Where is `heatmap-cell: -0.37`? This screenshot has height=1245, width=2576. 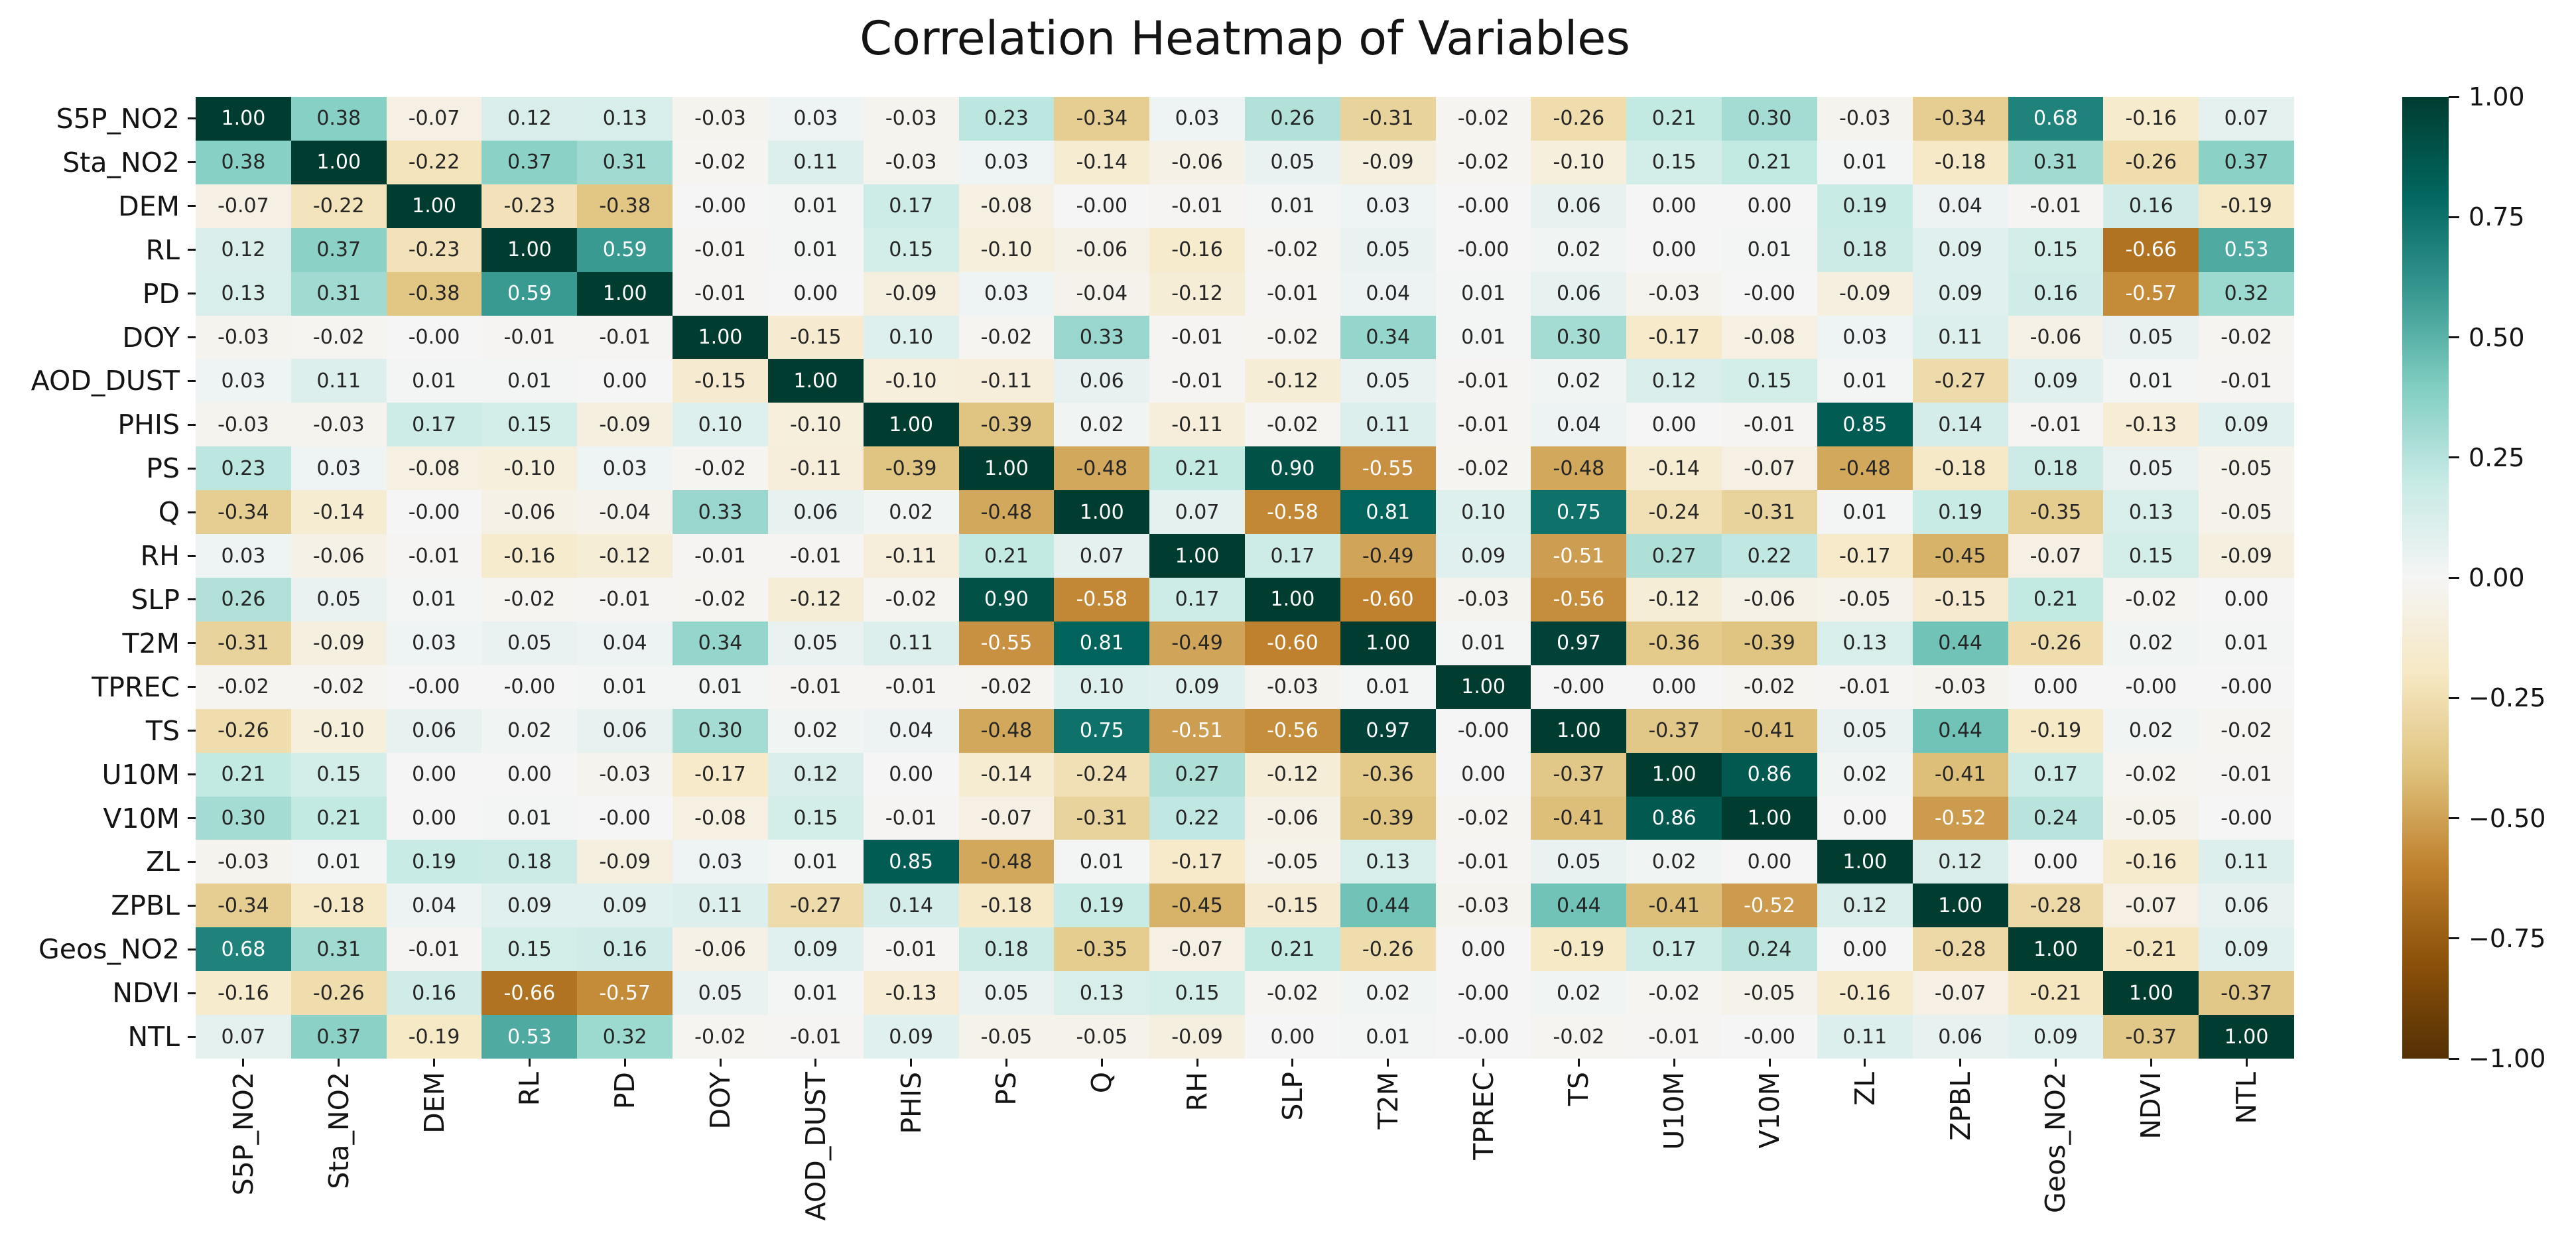 heatmap-cell: -0.37 is located at coordinates (2247, 994).